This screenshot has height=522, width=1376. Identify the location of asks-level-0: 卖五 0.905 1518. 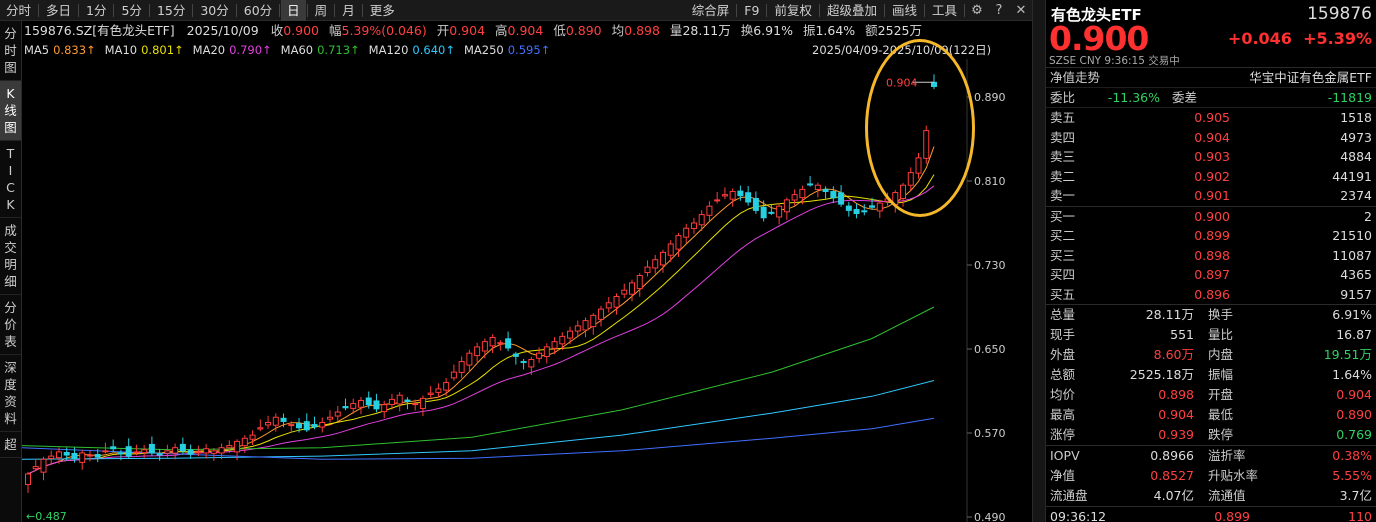
(1211, 118).